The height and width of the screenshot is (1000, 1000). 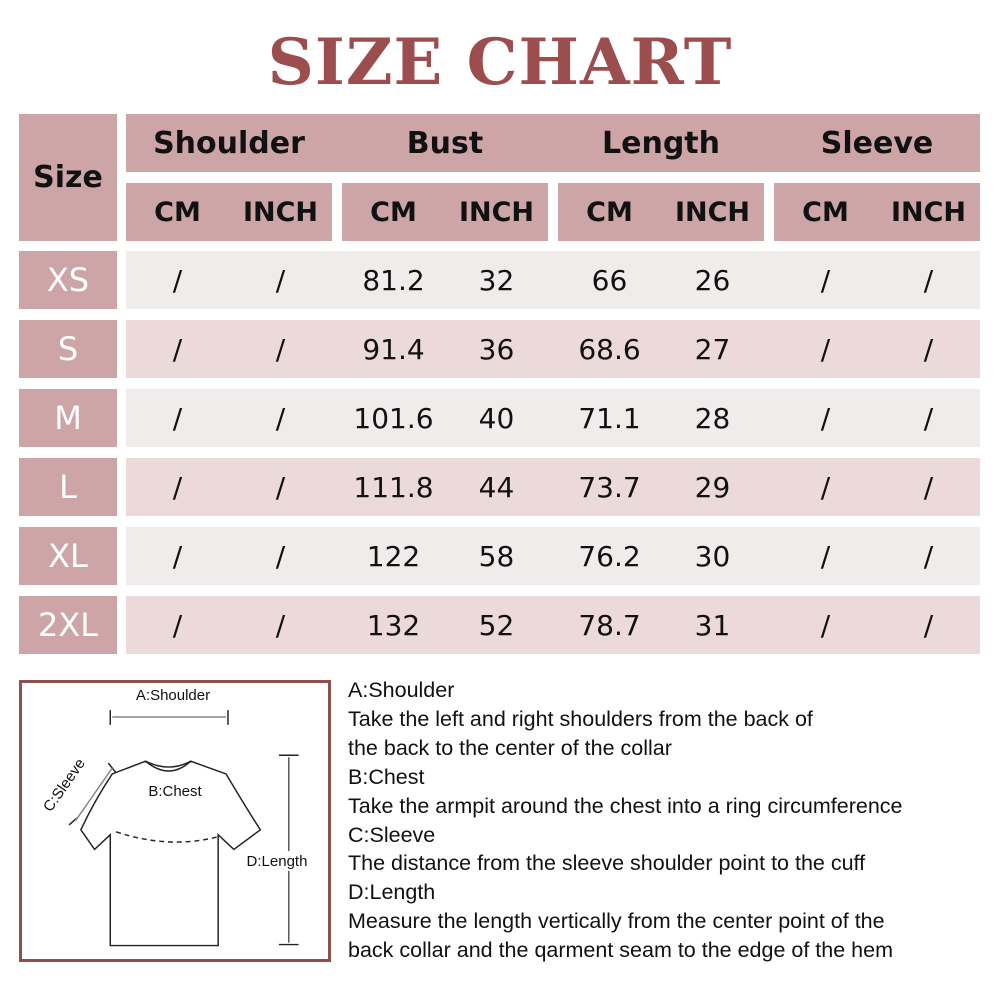 I want to click on size-label: XS, so click(x=68, y=280).